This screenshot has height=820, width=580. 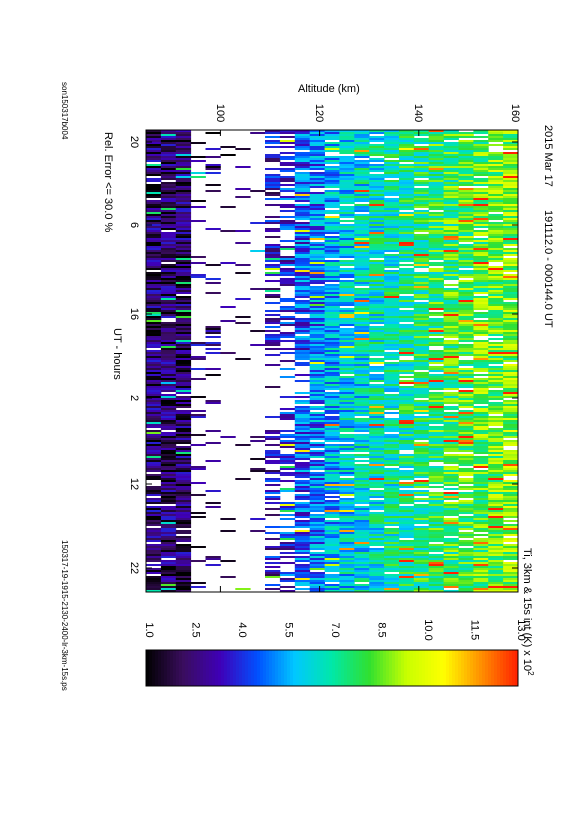 I want to click on colorbar-segment, so click(x=403, y=668).